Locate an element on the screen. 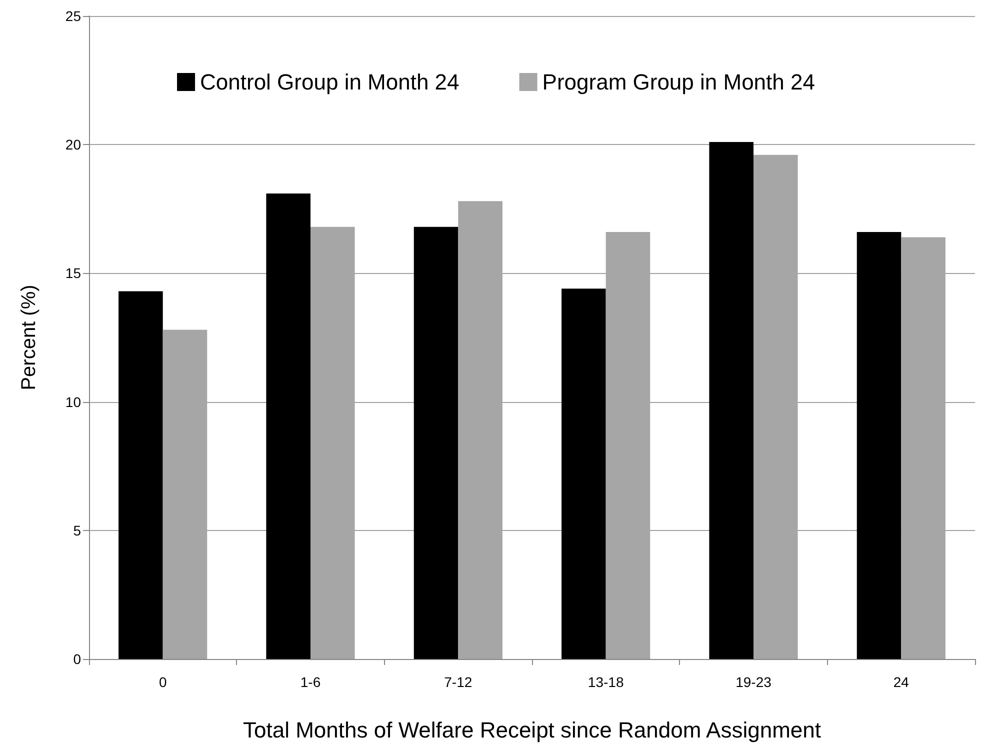 This screenshot has width=992, height=754. x-tick-label: 13-18 is located at coordinates (606, 682).